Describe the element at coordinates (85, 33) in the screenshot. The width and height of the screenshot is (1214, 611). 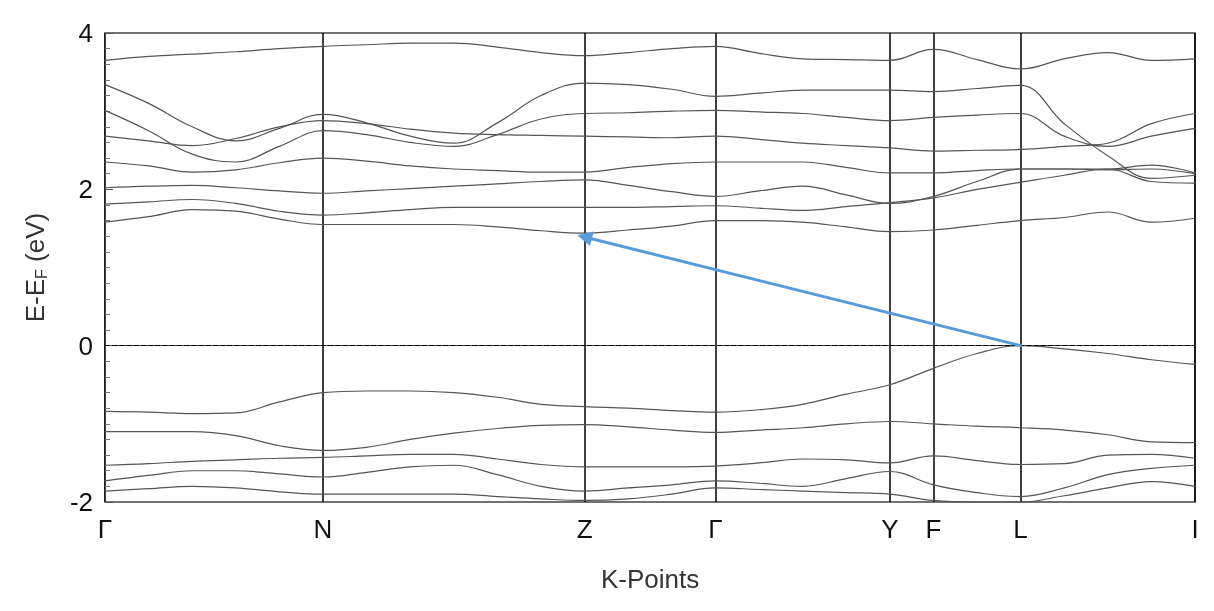
I see `y-tick-label: 4` at that location.